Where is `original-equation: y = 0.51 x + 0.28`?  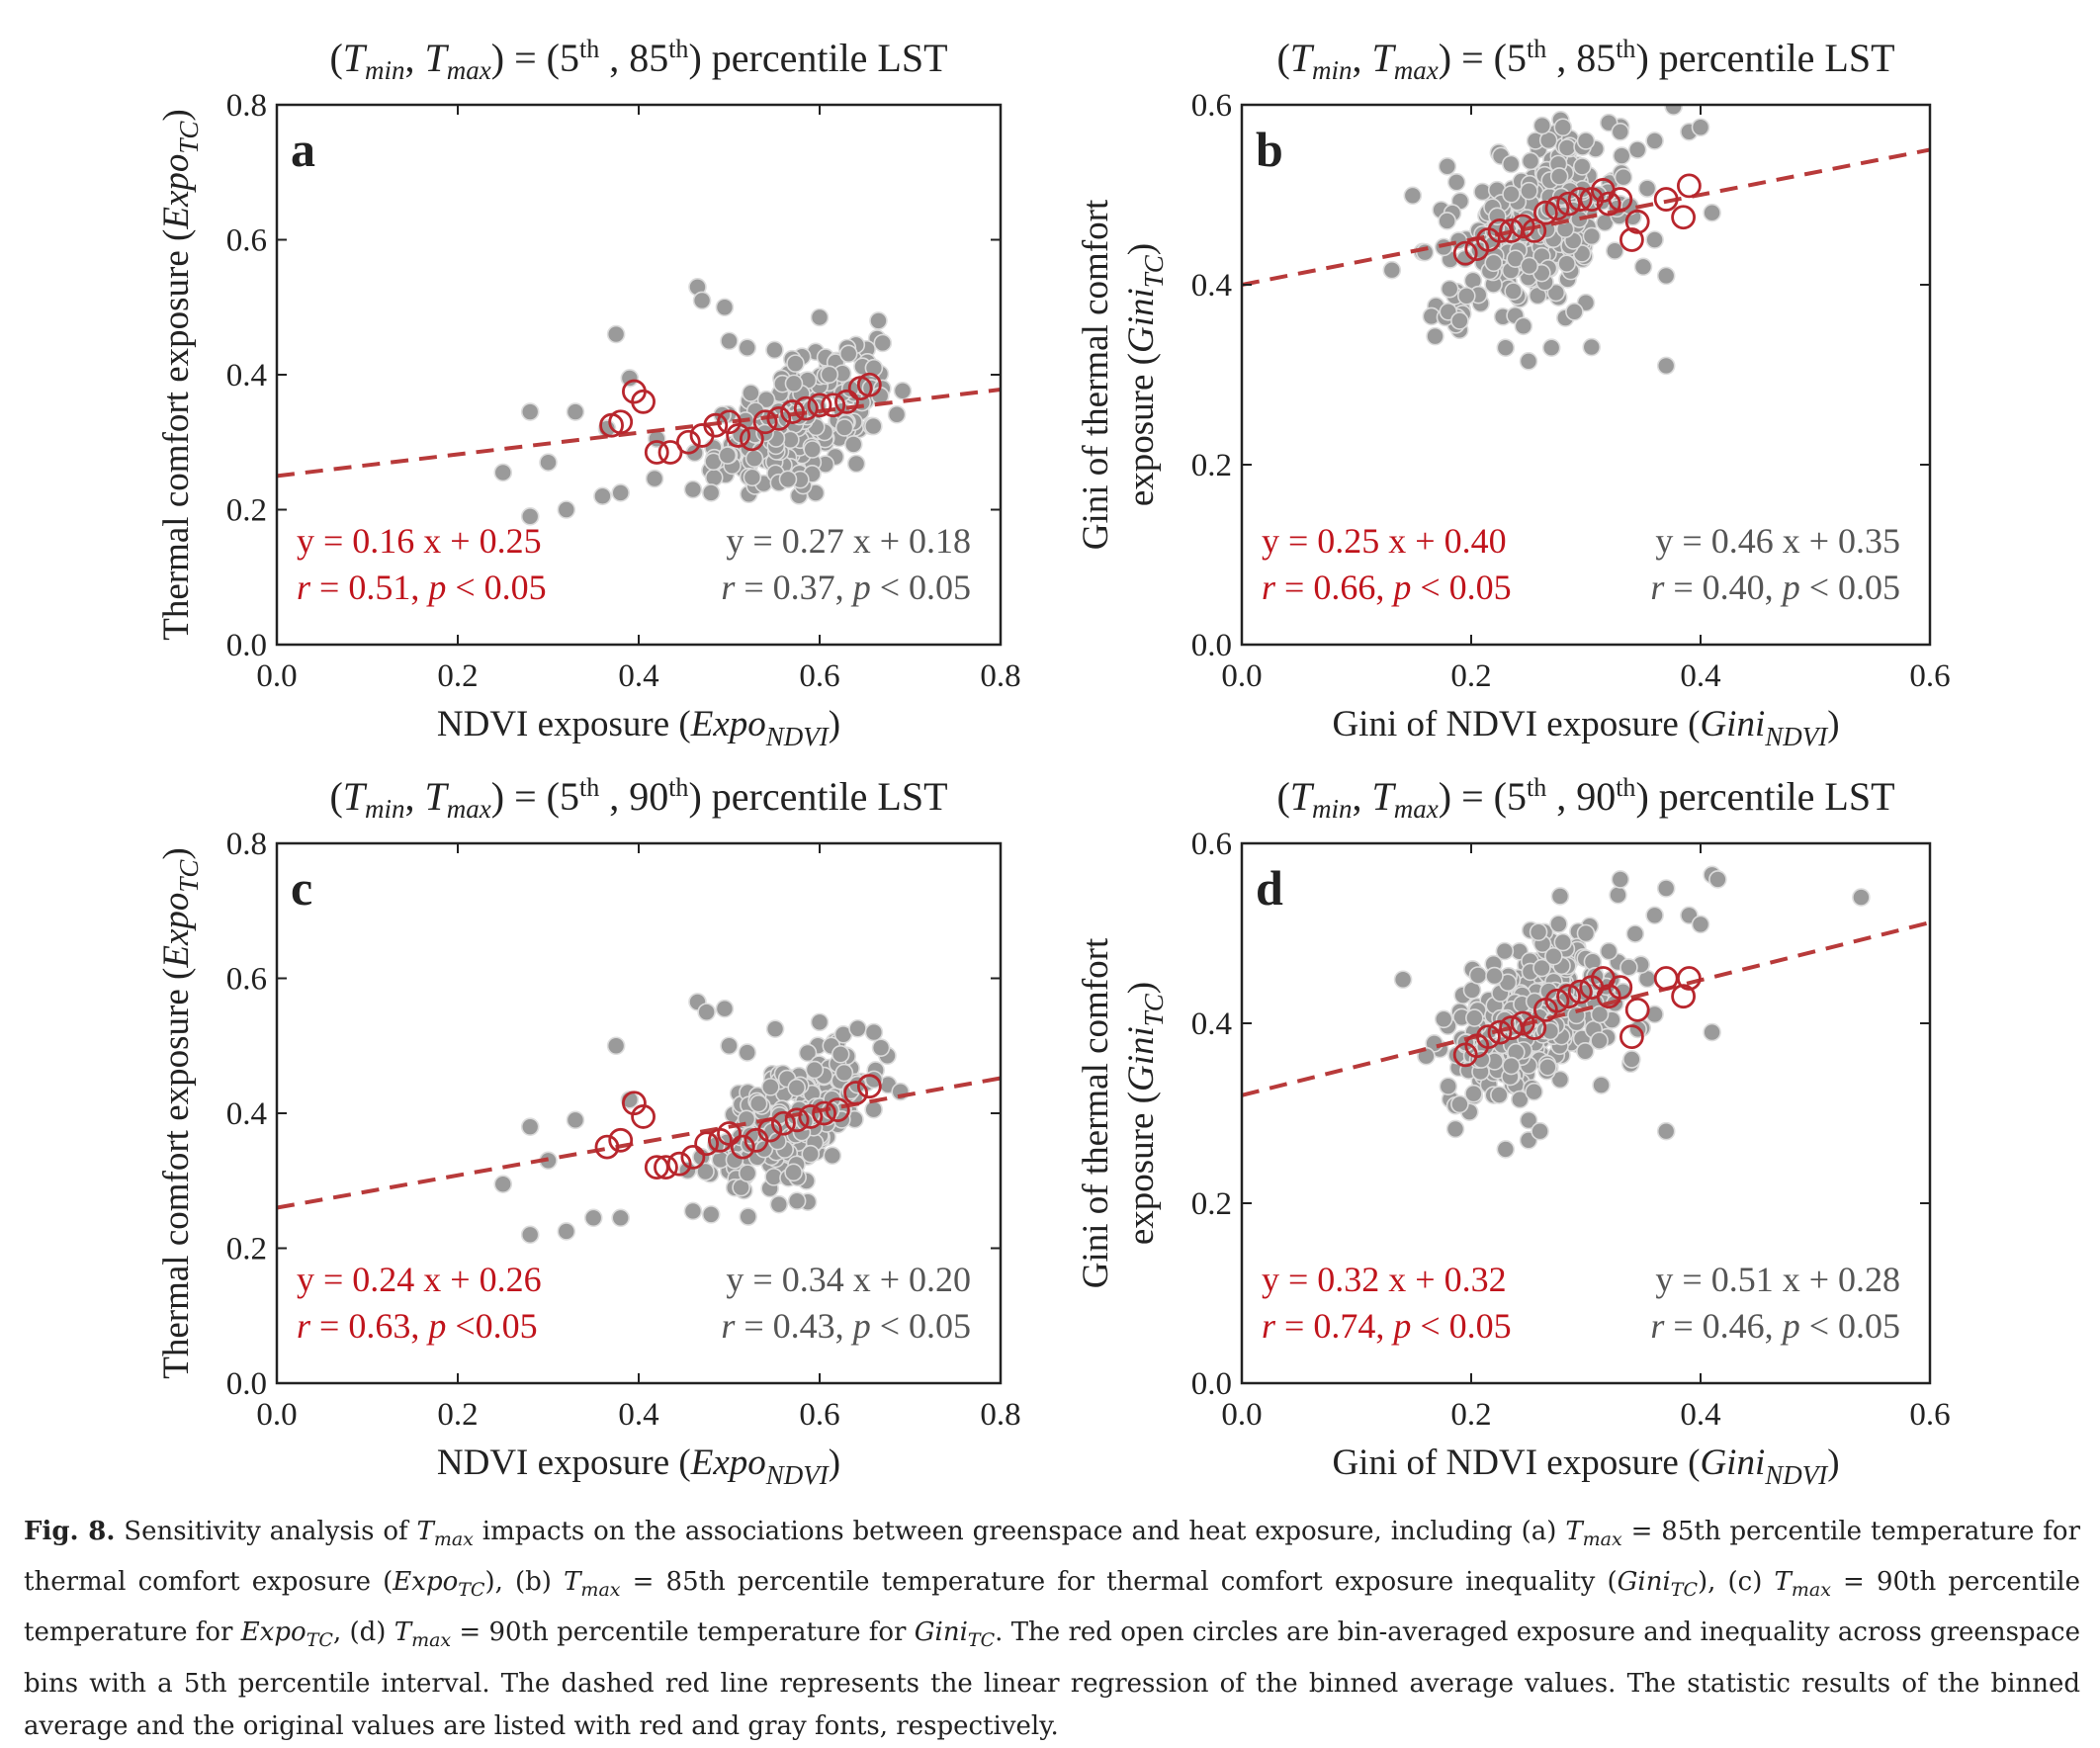 original-equation: y = 0.51 x + 0.28 is located at coordinates (1777, 1279).